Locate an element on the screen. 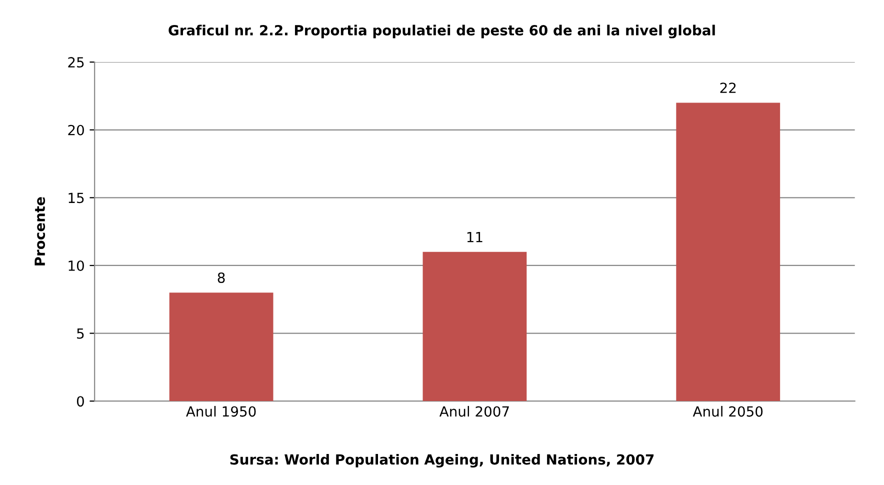 This screenshot has width=884, height=485. data-label: 22 is located at coordinates (728, 87).